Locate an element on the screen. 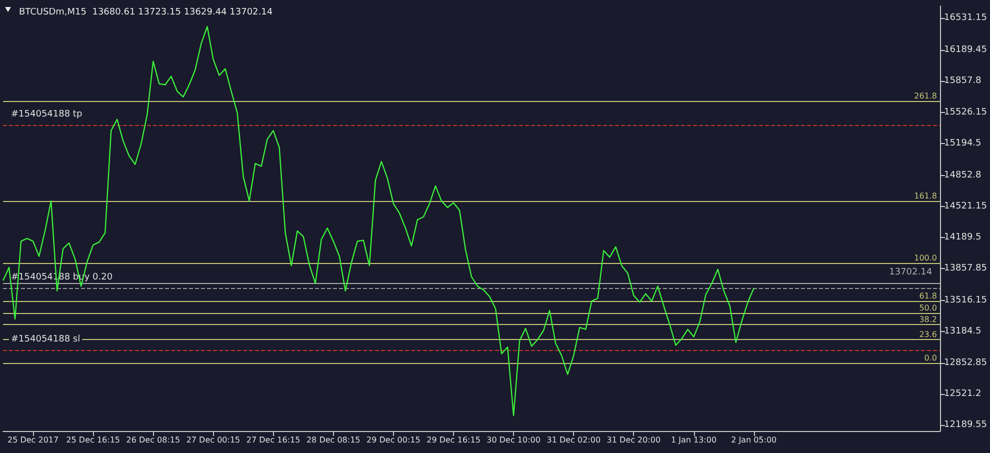 The height and width of the screenshot is (453, 990). x-tick-label: 2 Jan 05:00 is located at coordinates (754, 440).